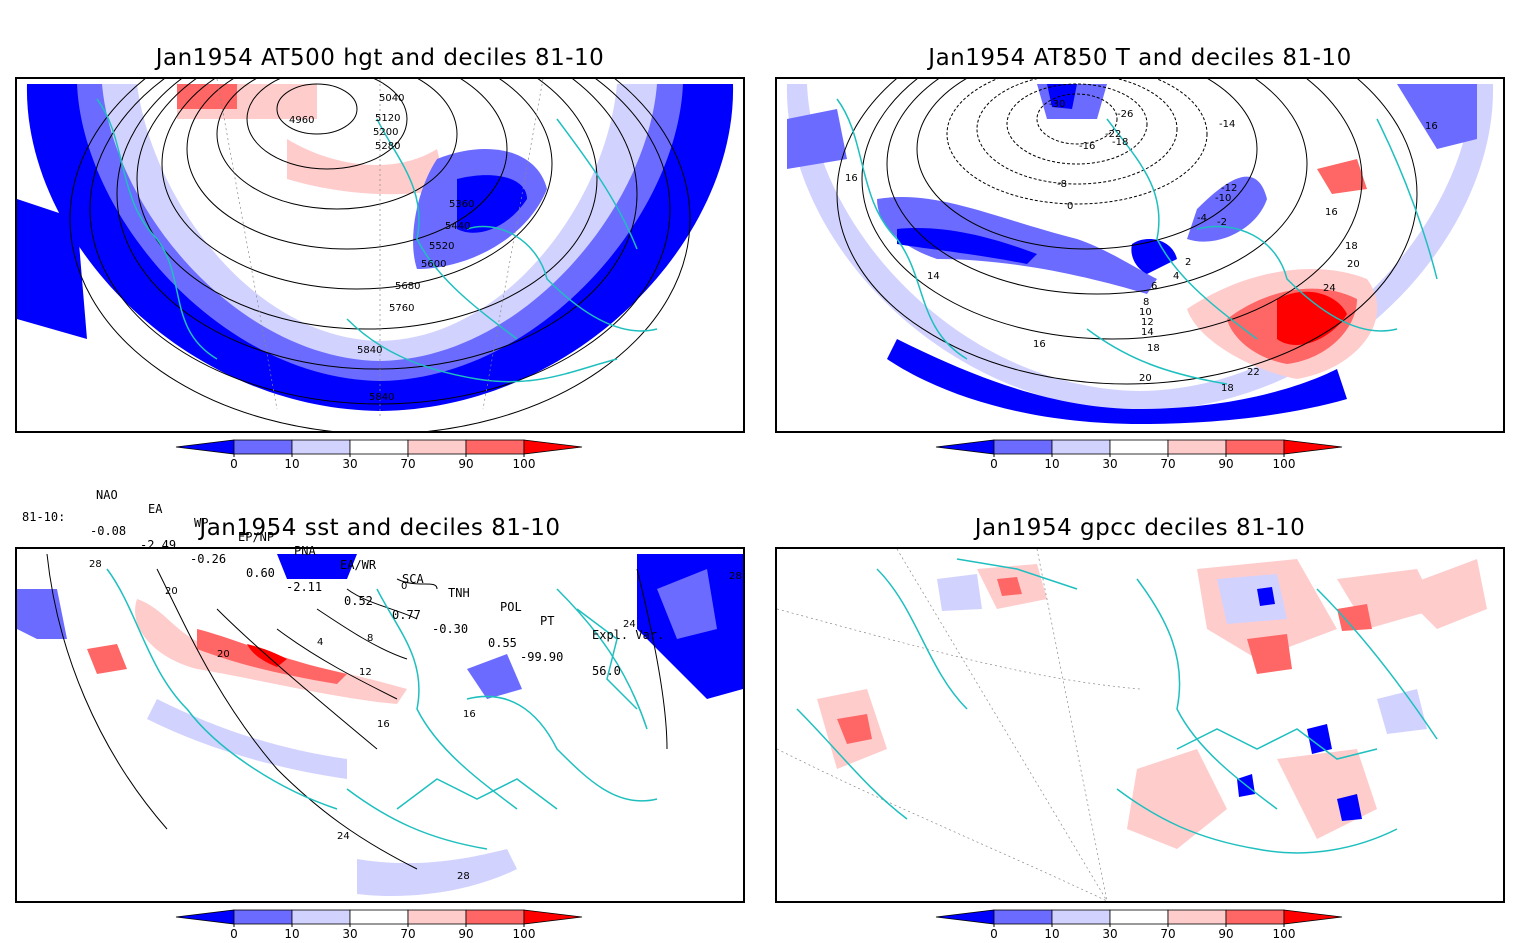 The width and height of the screenshot is (1520, 943). I want to click on contour-label: -2, so click(1222, 222).